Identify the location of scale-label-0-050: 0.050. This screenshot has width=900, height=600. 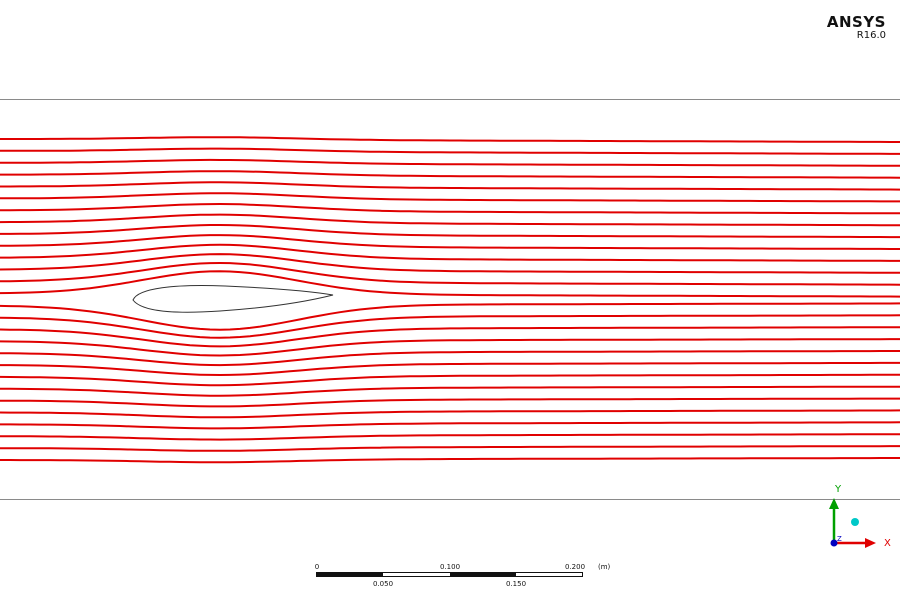
(383, 584).